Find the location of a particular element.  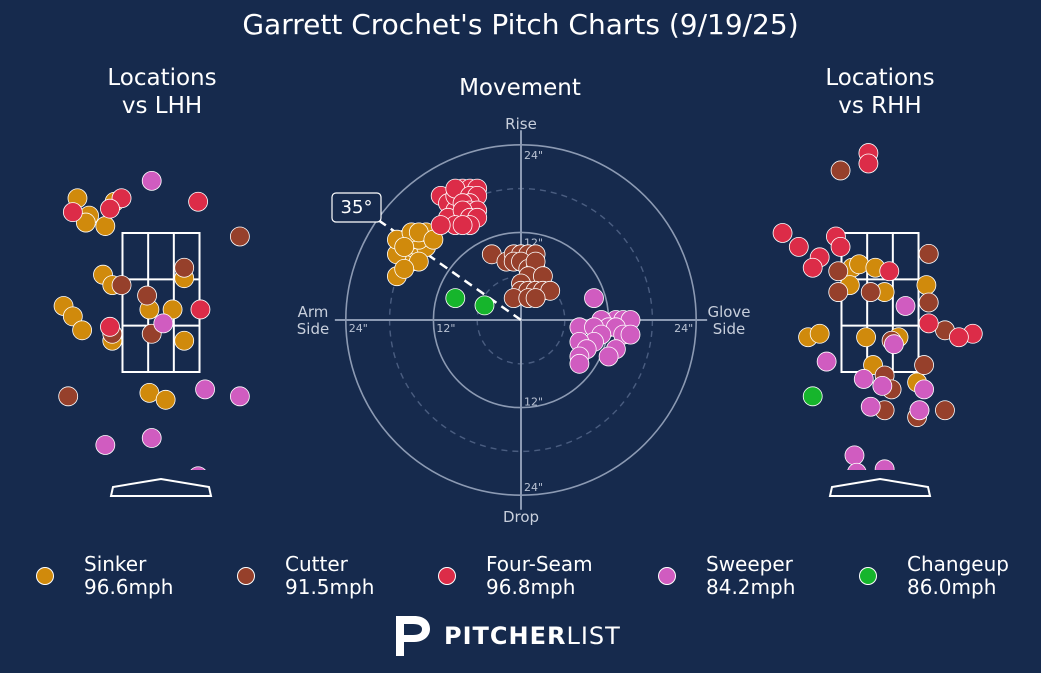

legend-speed-sweeper: 84.2mph is located at coordinates (751, 587).